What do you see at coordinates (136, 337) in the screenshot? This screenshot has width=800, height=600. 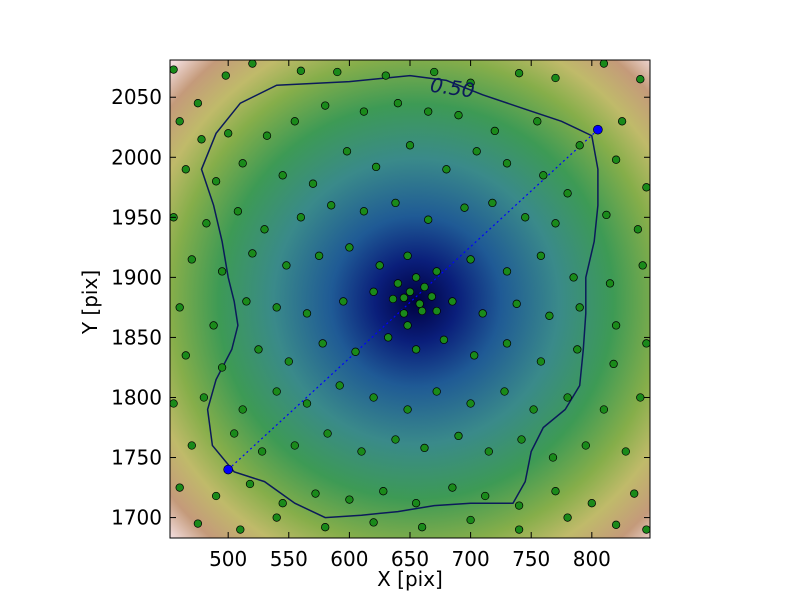 I see `y-tick-label: 1850` at bounding box center [136, 337].